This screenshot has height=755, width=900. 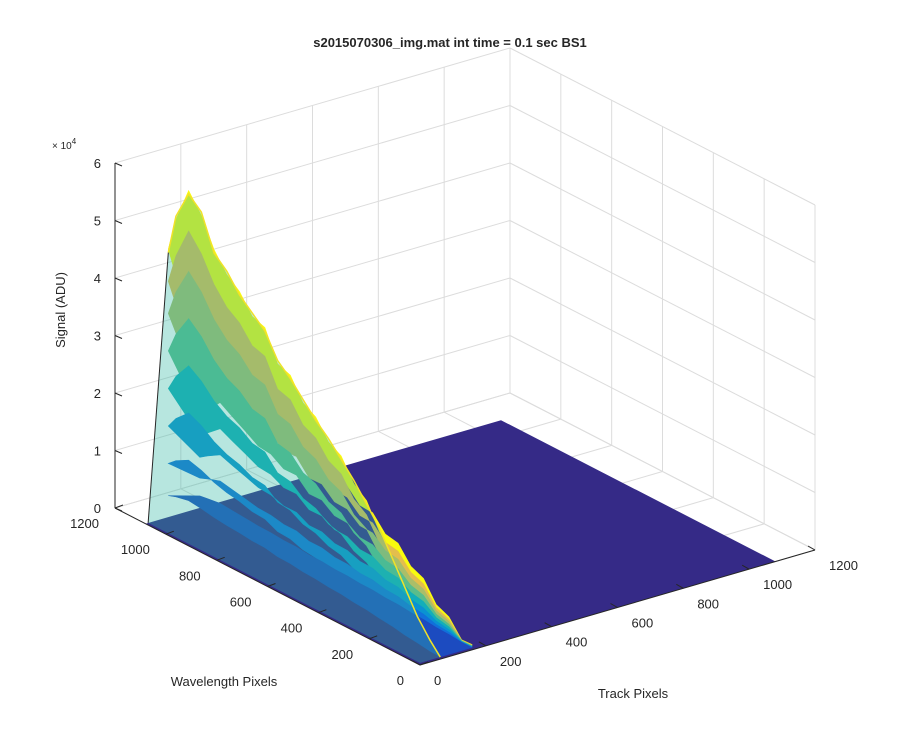 I want to click on z-tick-label: 0, so click(x=97, y=508).